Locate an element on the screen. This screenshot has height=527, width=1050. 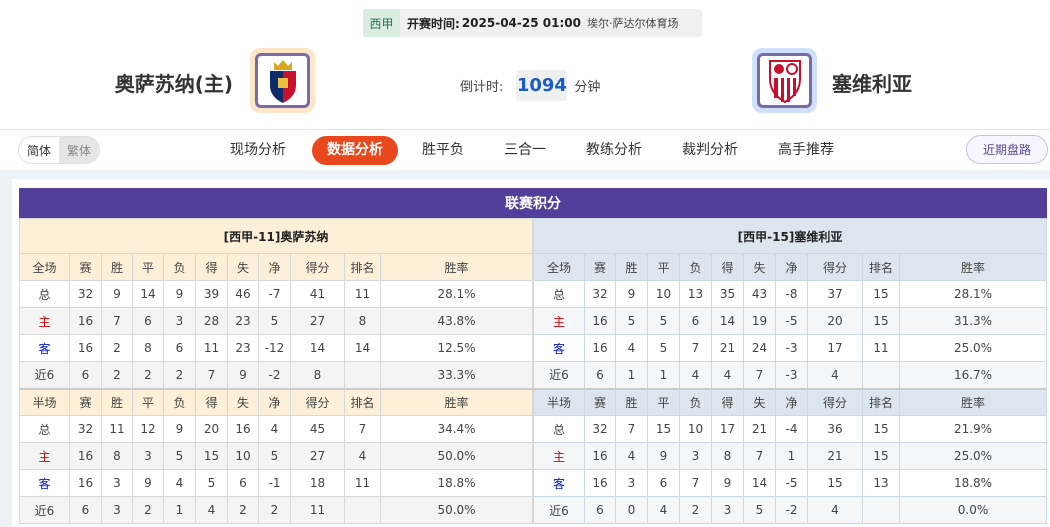
column-header: 赛 is located at coordinates (85, 267).